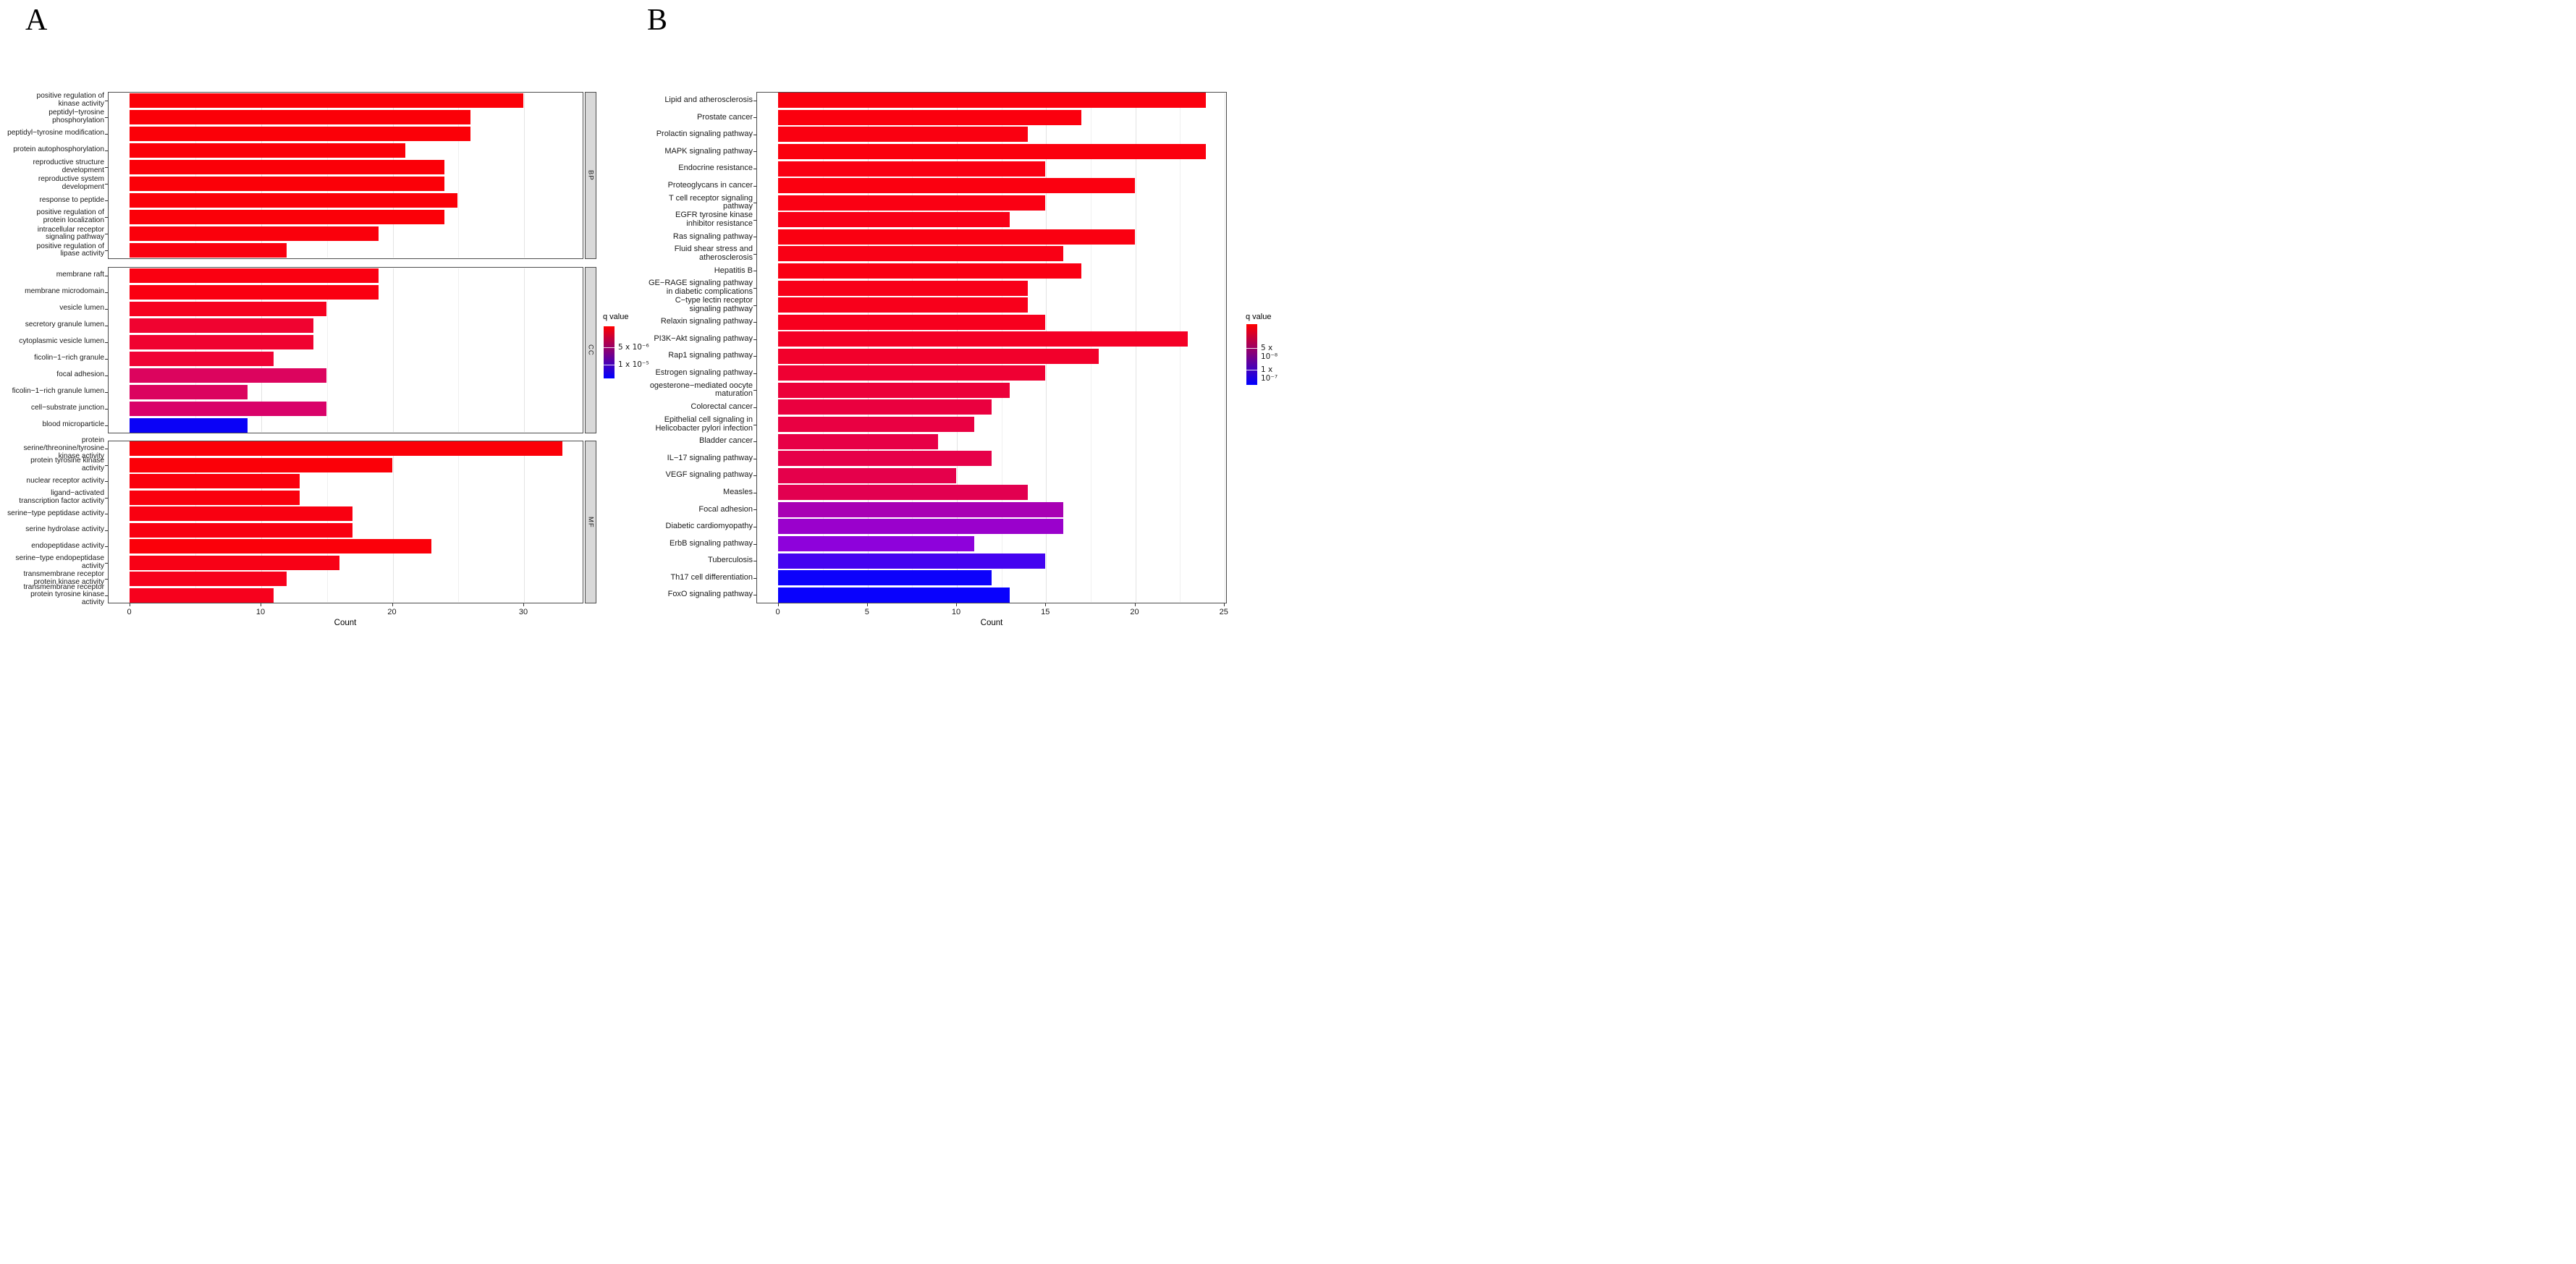 Image resolution: width=2576 pixels, height=1264 pixels. What do you see at coordinates (709, 475) in the screenshot?
I see `category-label: VEGF signaling pathway` at bounding box center [709, 475].